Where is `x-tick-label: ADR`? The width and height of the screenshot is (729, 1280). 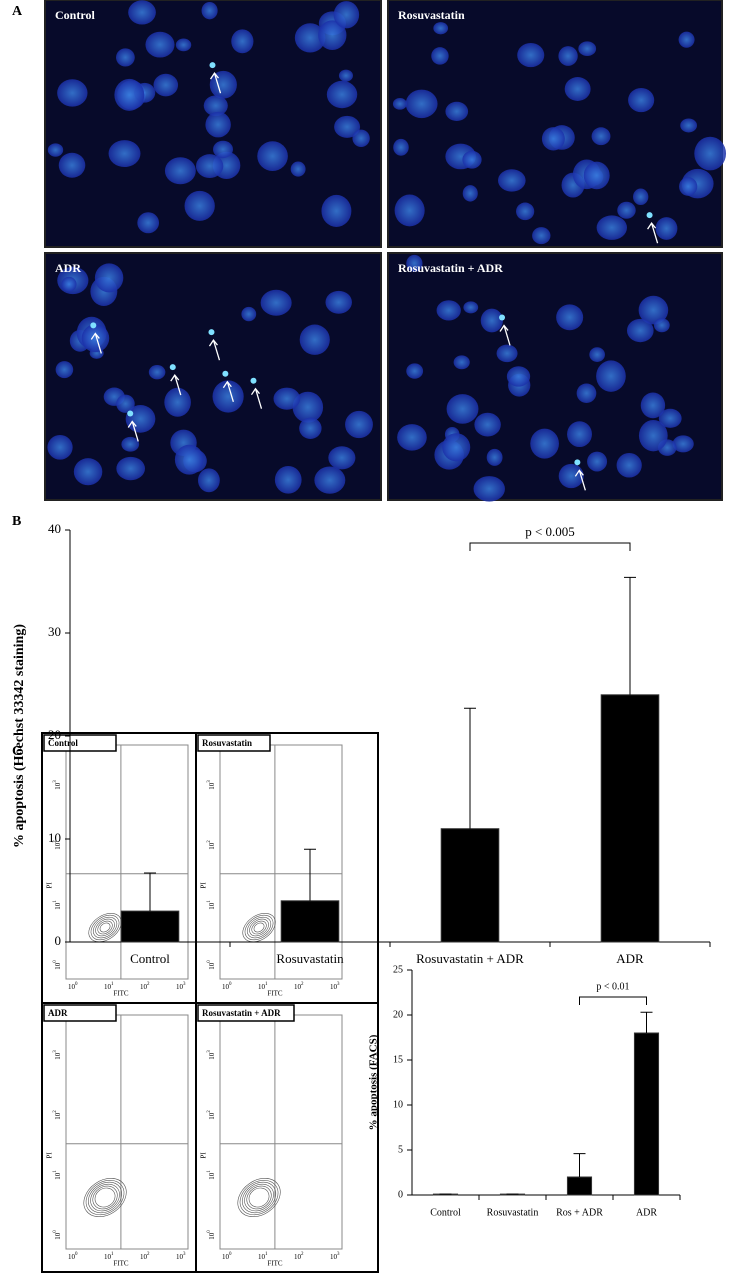 x-tick-label: ADR is located at coordinates (646, 1212).